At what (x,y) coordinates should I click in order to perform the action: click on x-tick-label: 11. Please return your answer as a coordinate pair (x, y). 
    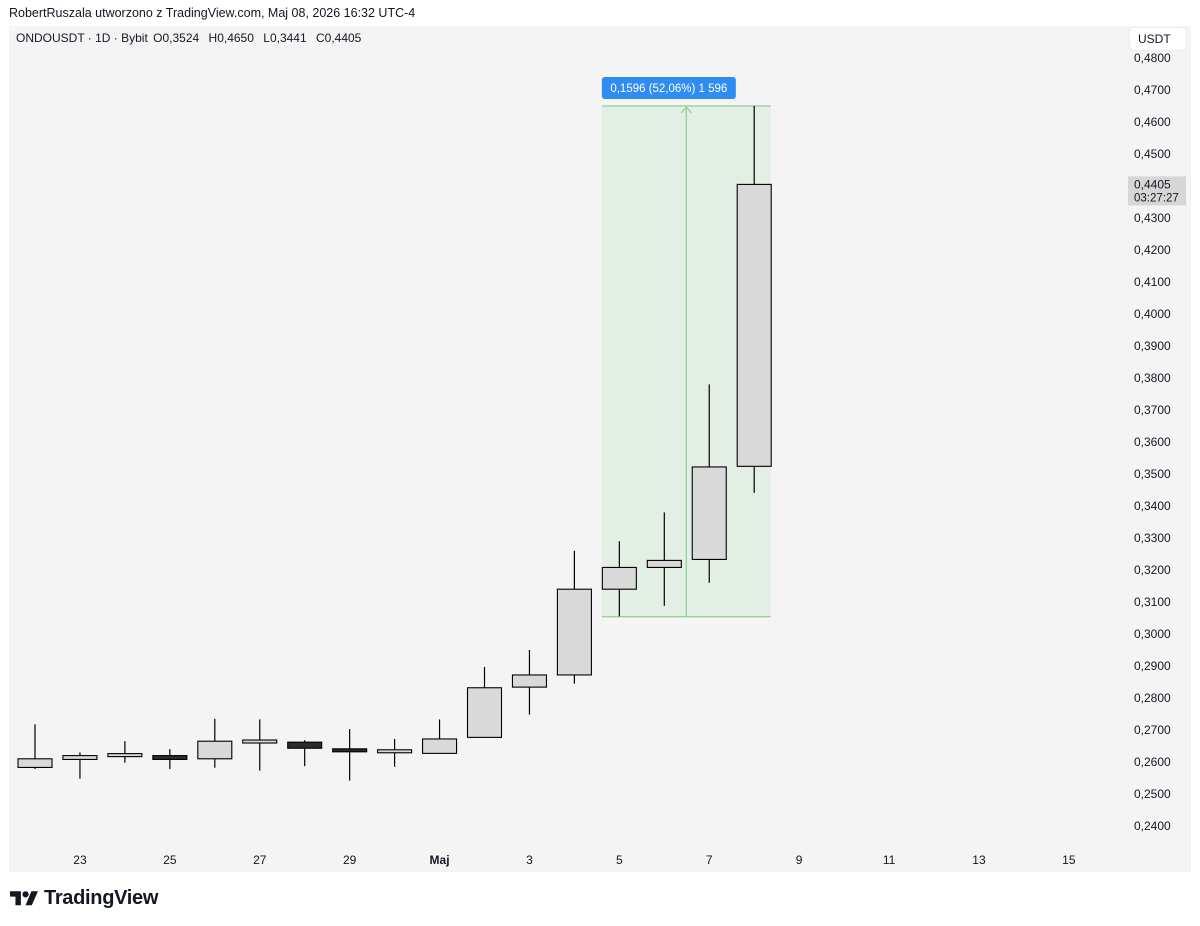
    Looking at the image, I should click on (889, 860).